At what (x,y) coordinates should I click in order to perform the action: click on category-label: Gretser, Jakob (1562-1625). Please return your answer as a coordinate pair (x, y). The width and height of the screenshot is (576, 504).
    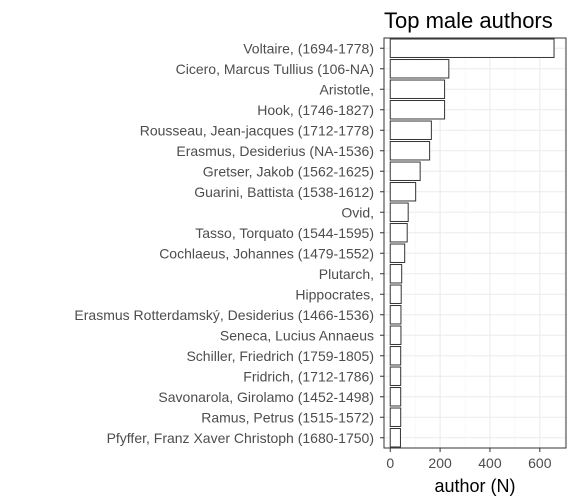
    Looking at the image, I should click on (288, 171).